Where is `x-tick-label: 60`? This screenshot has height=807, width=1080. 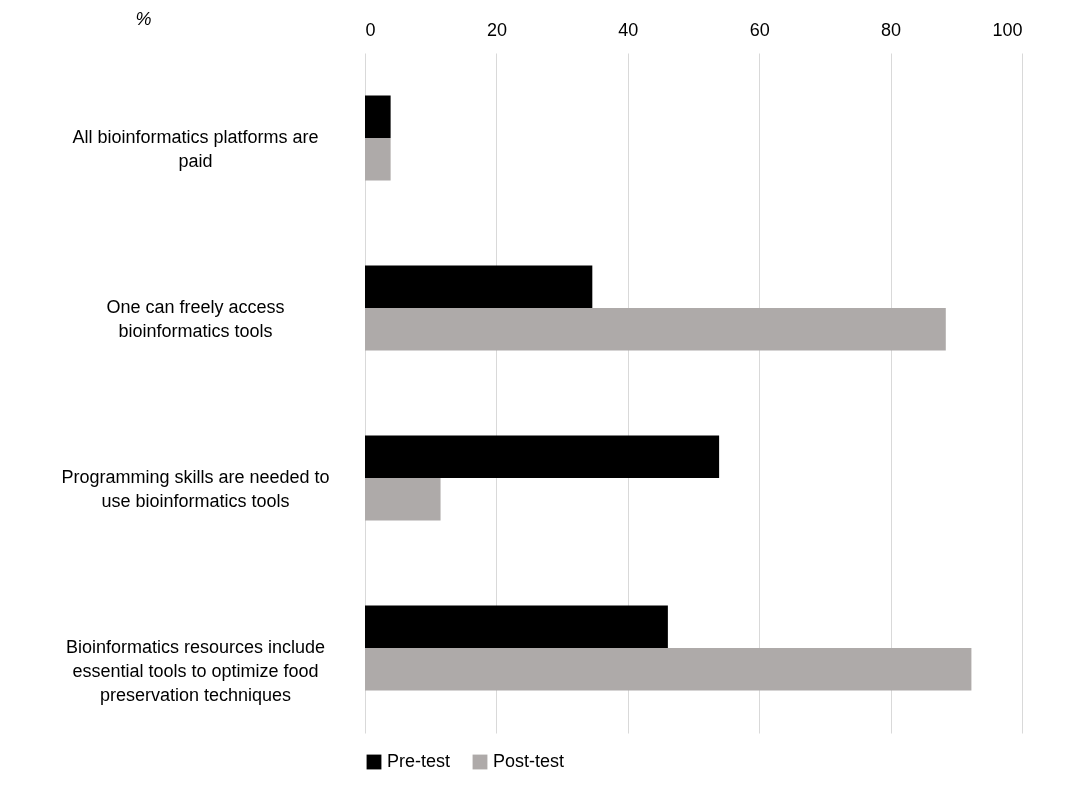
x-tick-label: 60 is located at coordinates (759, 29).